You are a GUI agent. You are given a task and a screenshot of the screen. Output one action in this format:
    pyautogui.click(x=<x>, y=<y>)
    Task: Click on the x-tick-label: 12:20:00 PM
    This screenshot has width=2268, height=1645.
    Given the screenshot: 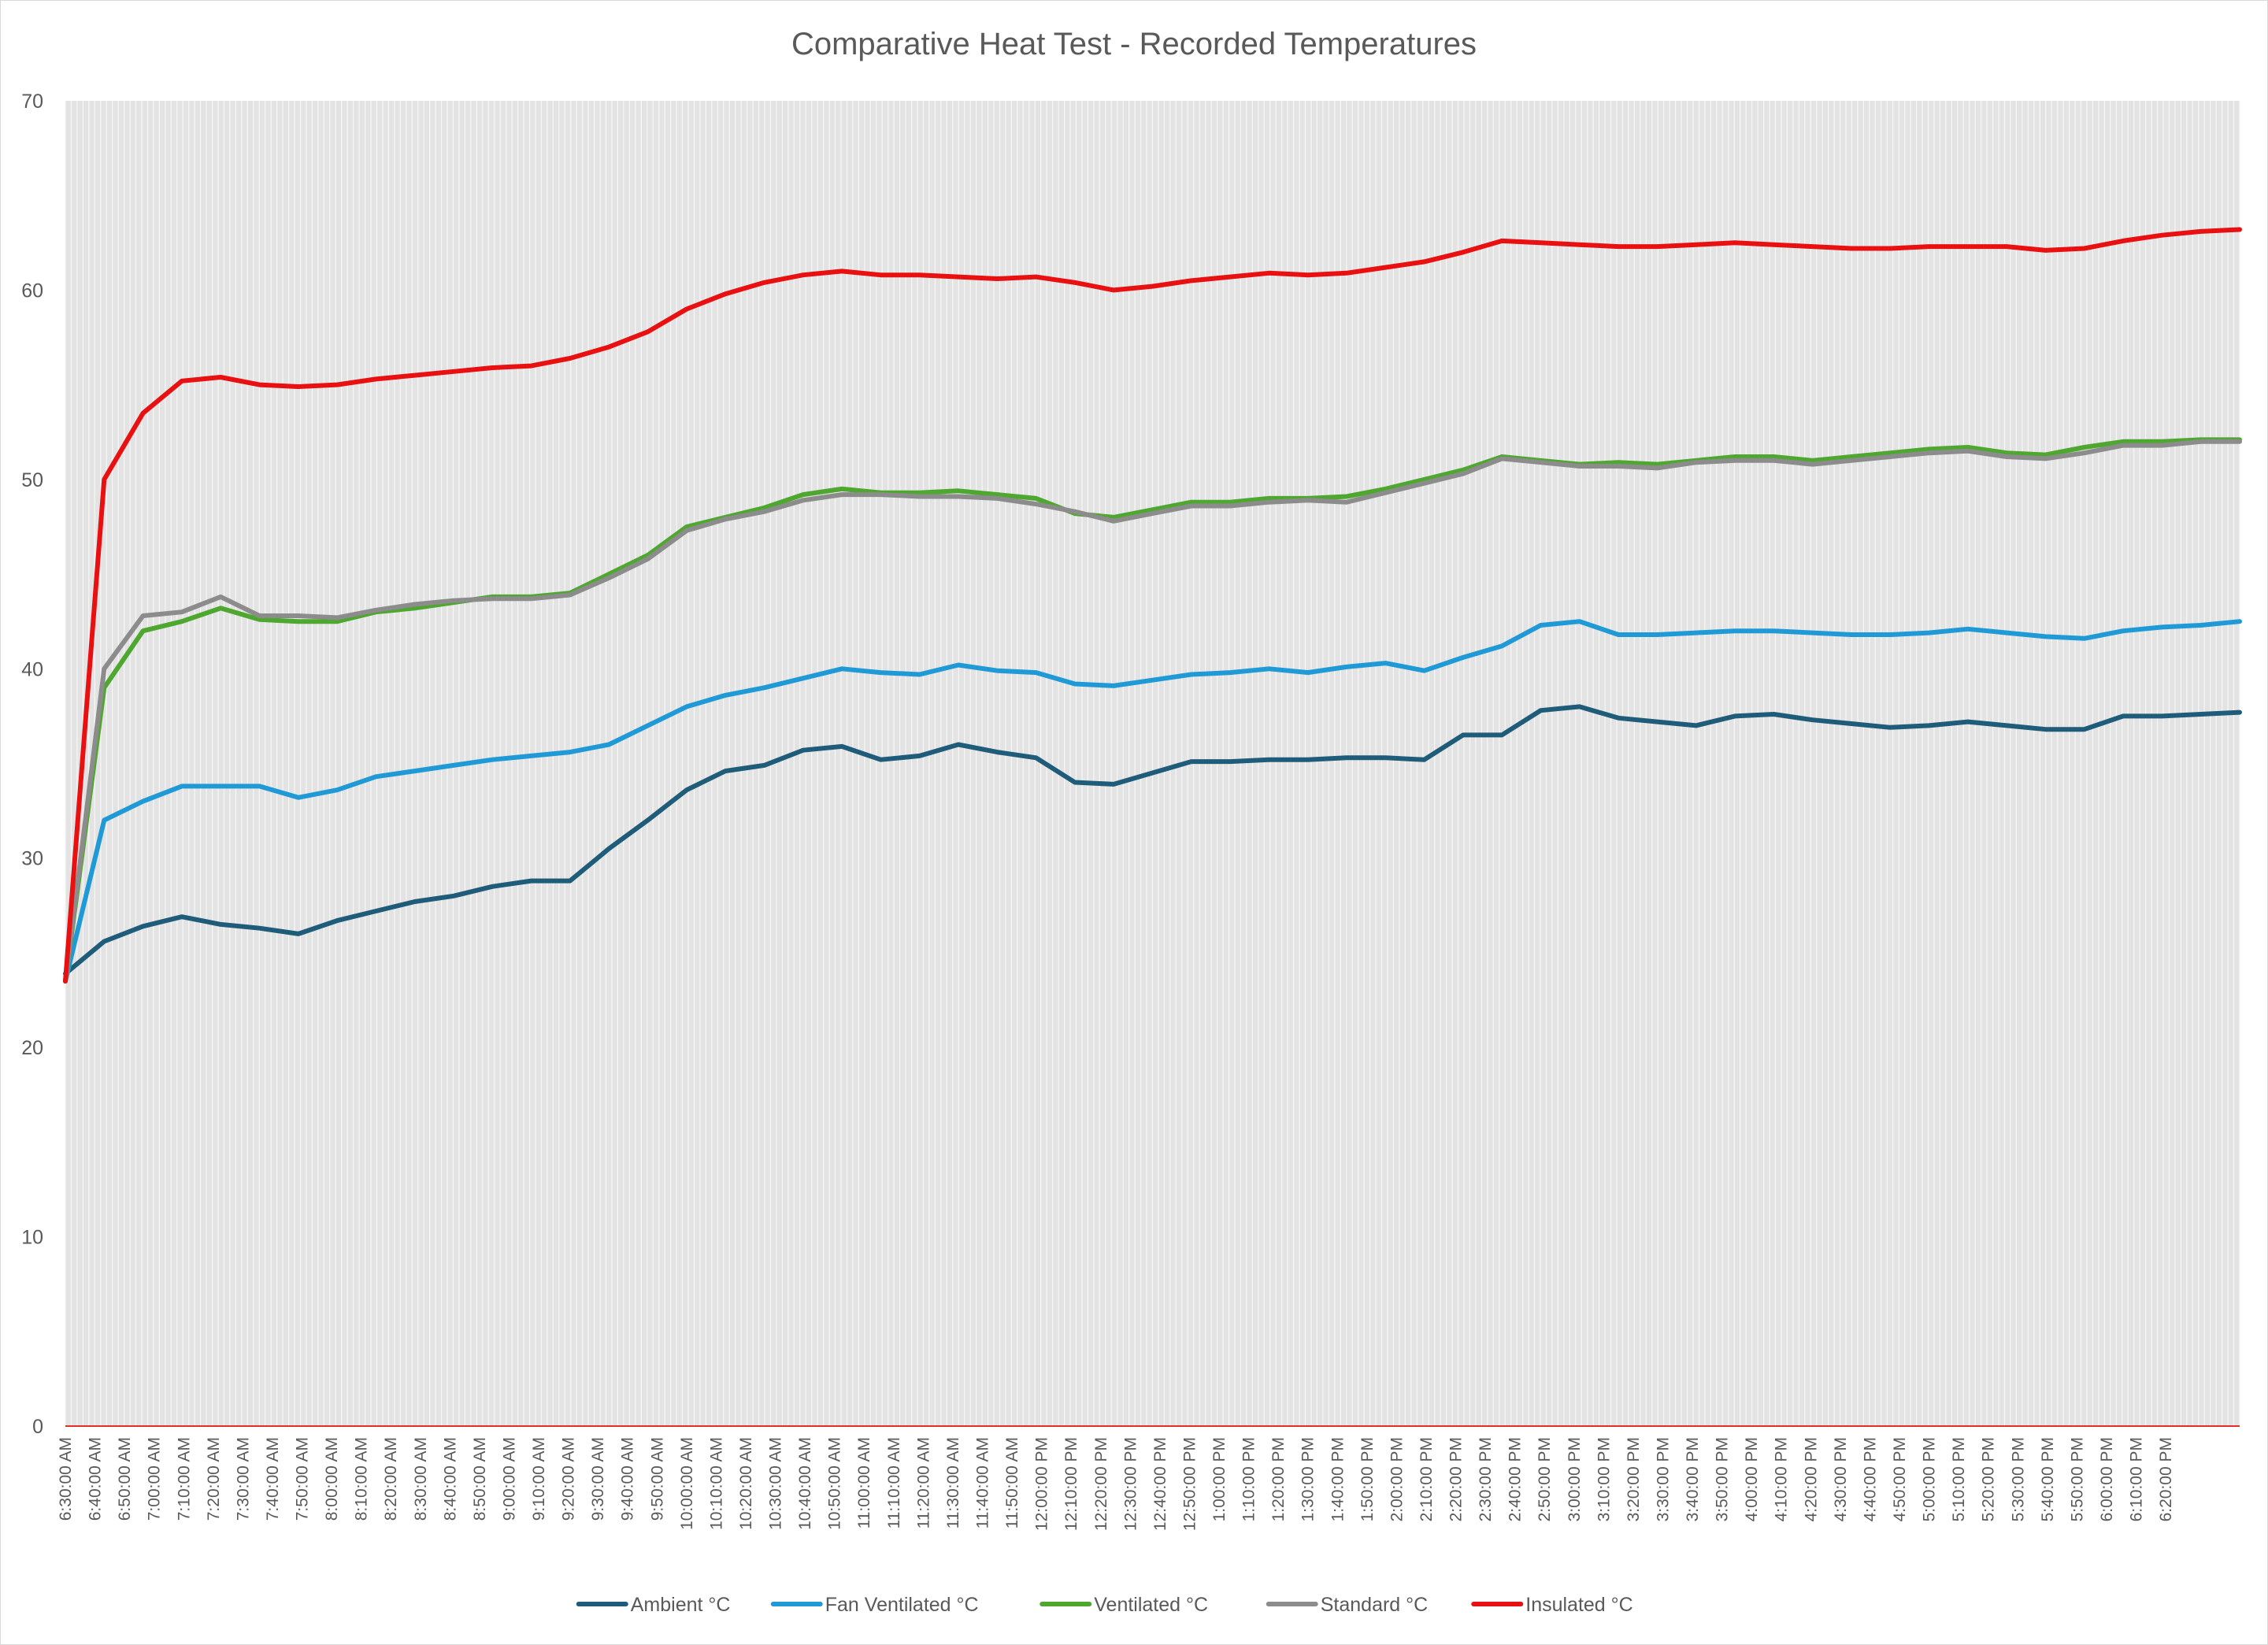 What is the action you would take?
    pyautogui.click(x=1101, y=1484)
    